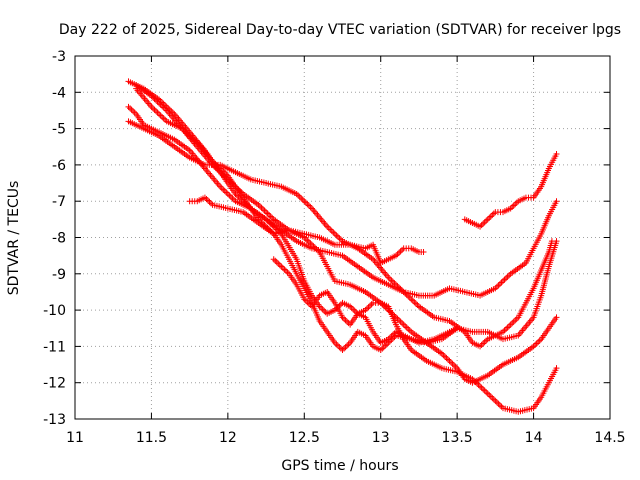 This screenshot has width=640, height=480. I want to click on y-tick-label: -9, so click(59, 275).